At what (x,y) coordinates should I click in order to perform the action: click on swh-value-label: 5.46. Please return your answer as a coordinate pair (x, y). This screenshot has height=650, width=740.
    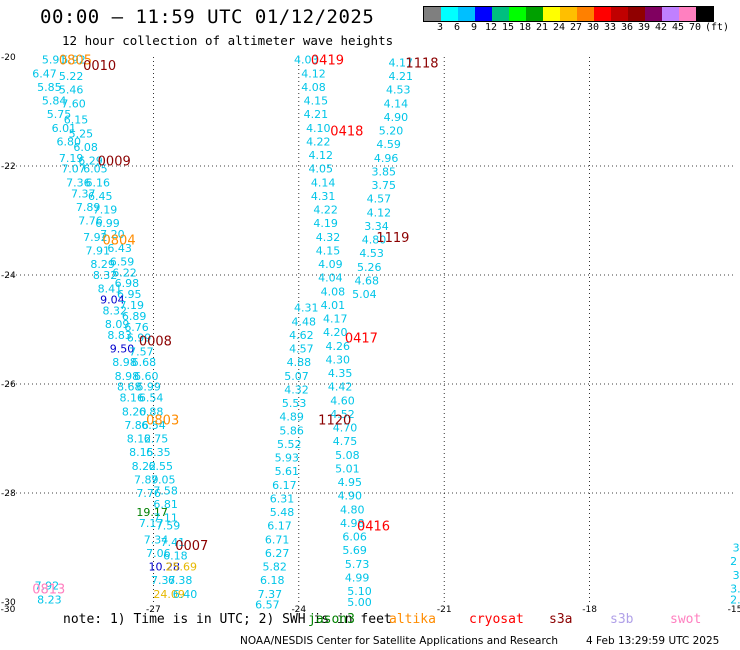
    Looking at the image, I should click on (71, 90).